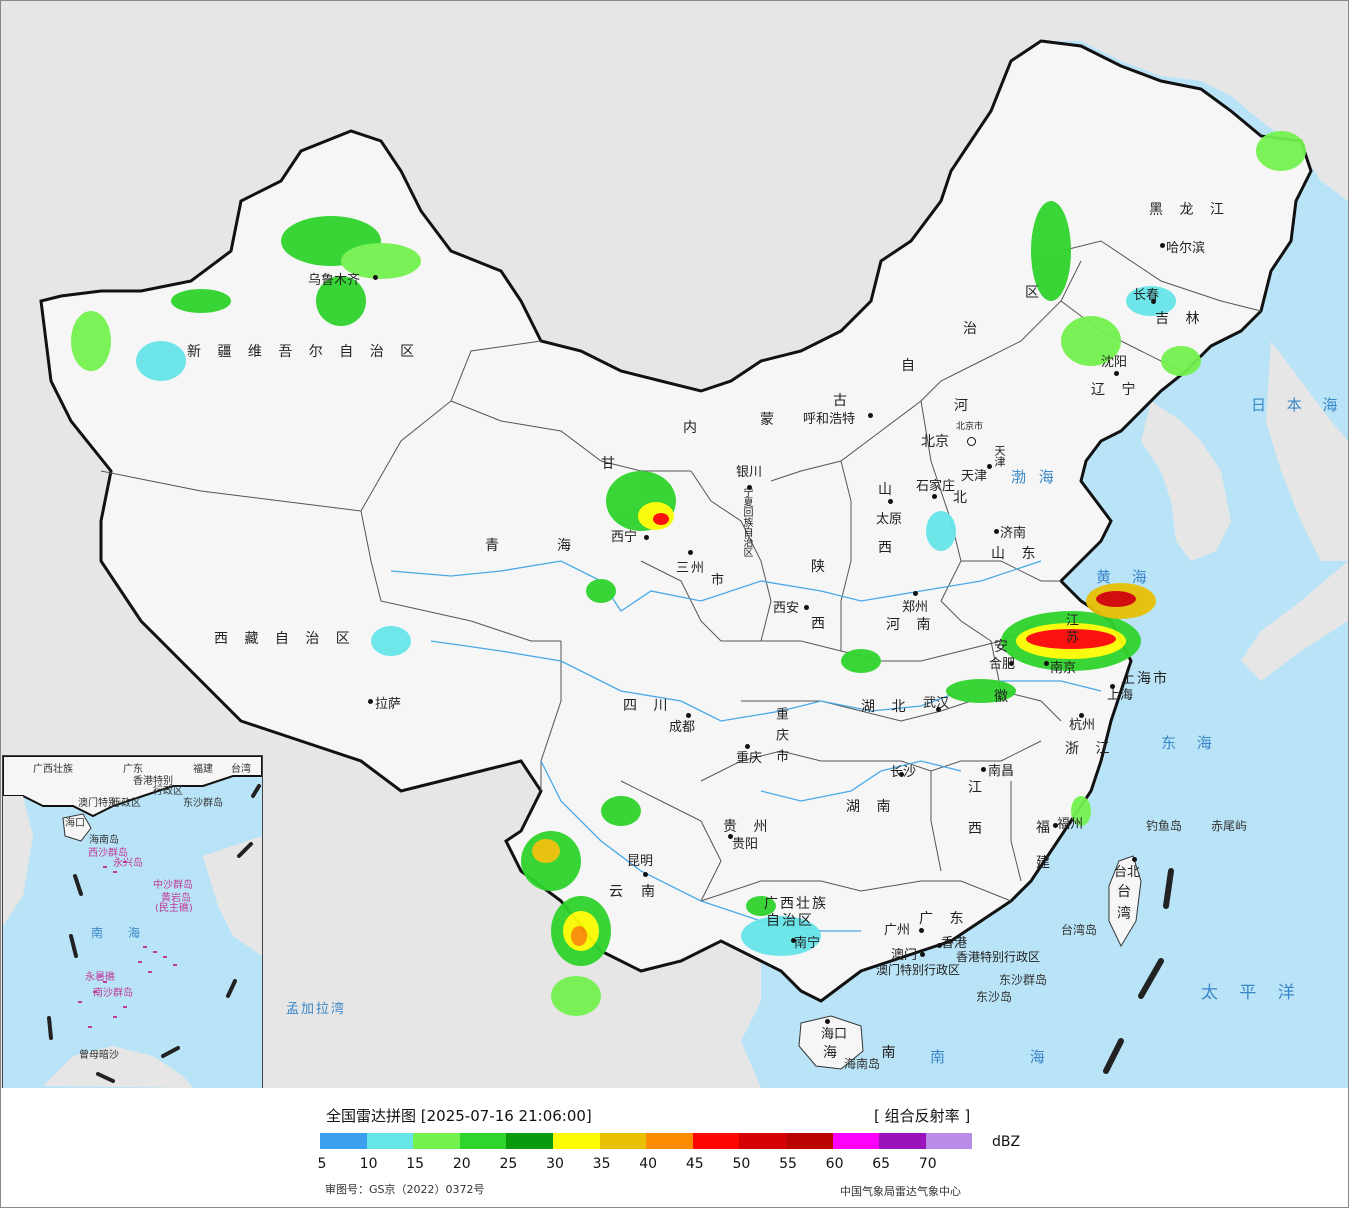 Image resolution: width=1349 pixels, height=1208 pixels. I want to click on city-label: 沈阳, so click(1114, 362).